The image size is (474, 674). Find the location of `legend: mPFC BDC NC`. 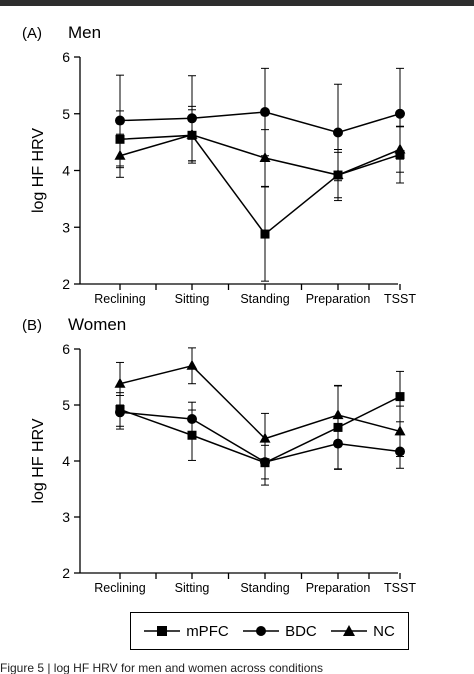

legend: mPFC BDC NC is located at coordinates (269, 631).